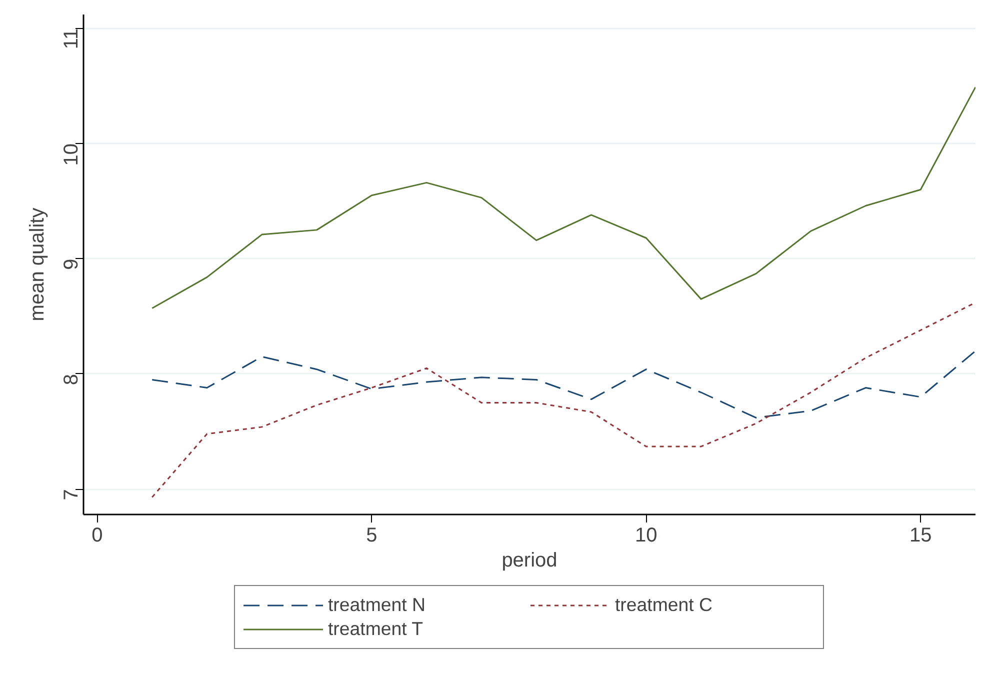  Describe the element at coordinates (377, 605) in the screenshot. I see `legend-label: treatment N` at that location.